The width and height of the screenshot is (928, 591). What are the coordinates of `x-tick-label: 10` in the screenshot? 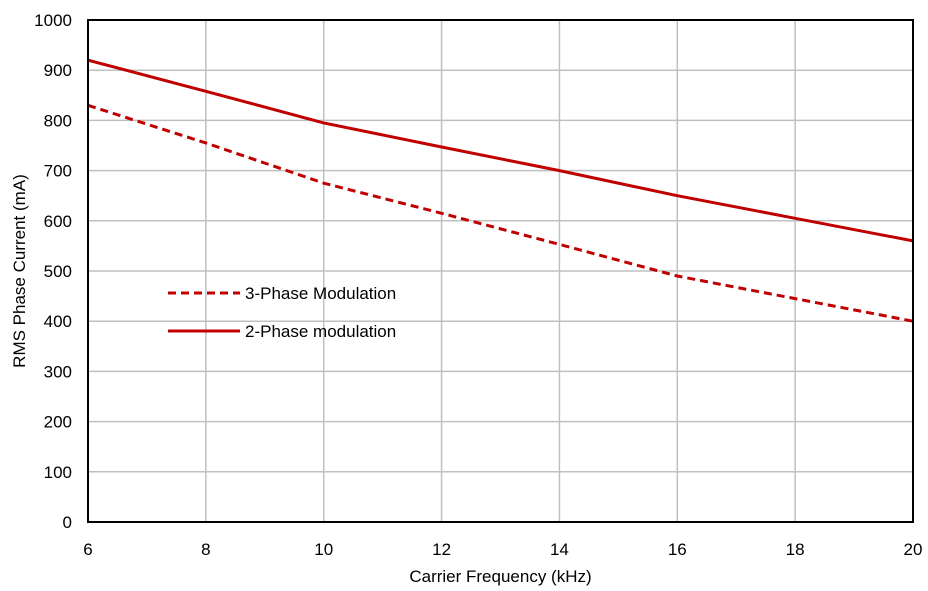 It's located at (323, 549).